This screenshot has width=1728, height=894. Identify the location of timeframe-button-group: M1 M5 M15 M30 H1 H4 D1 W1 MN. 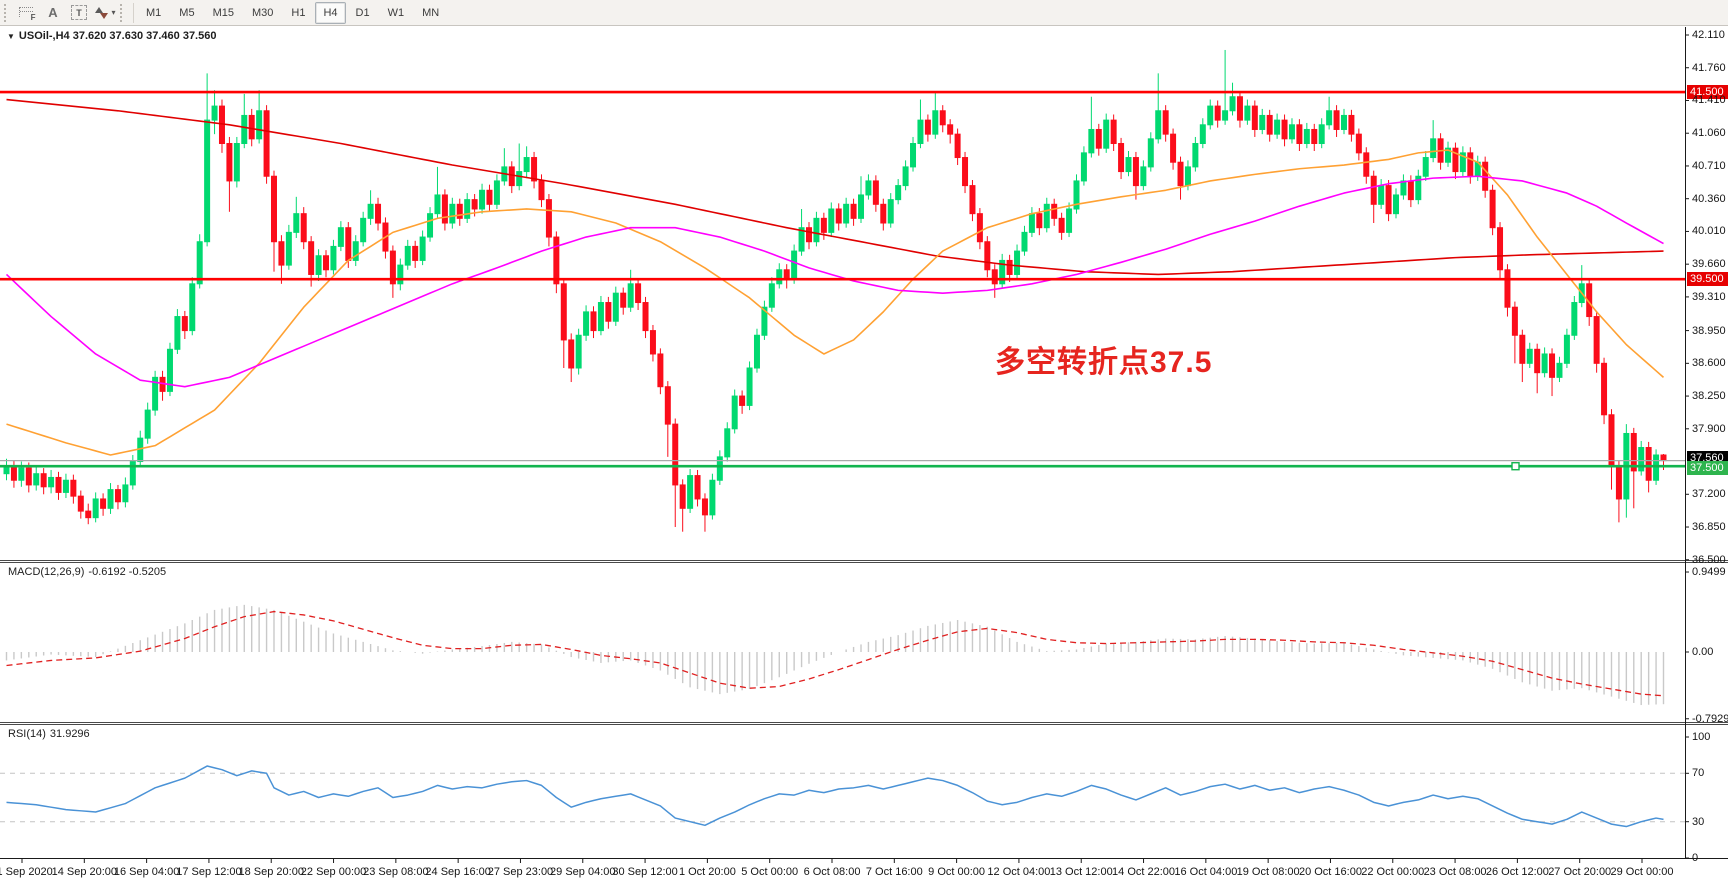
(292, 12).